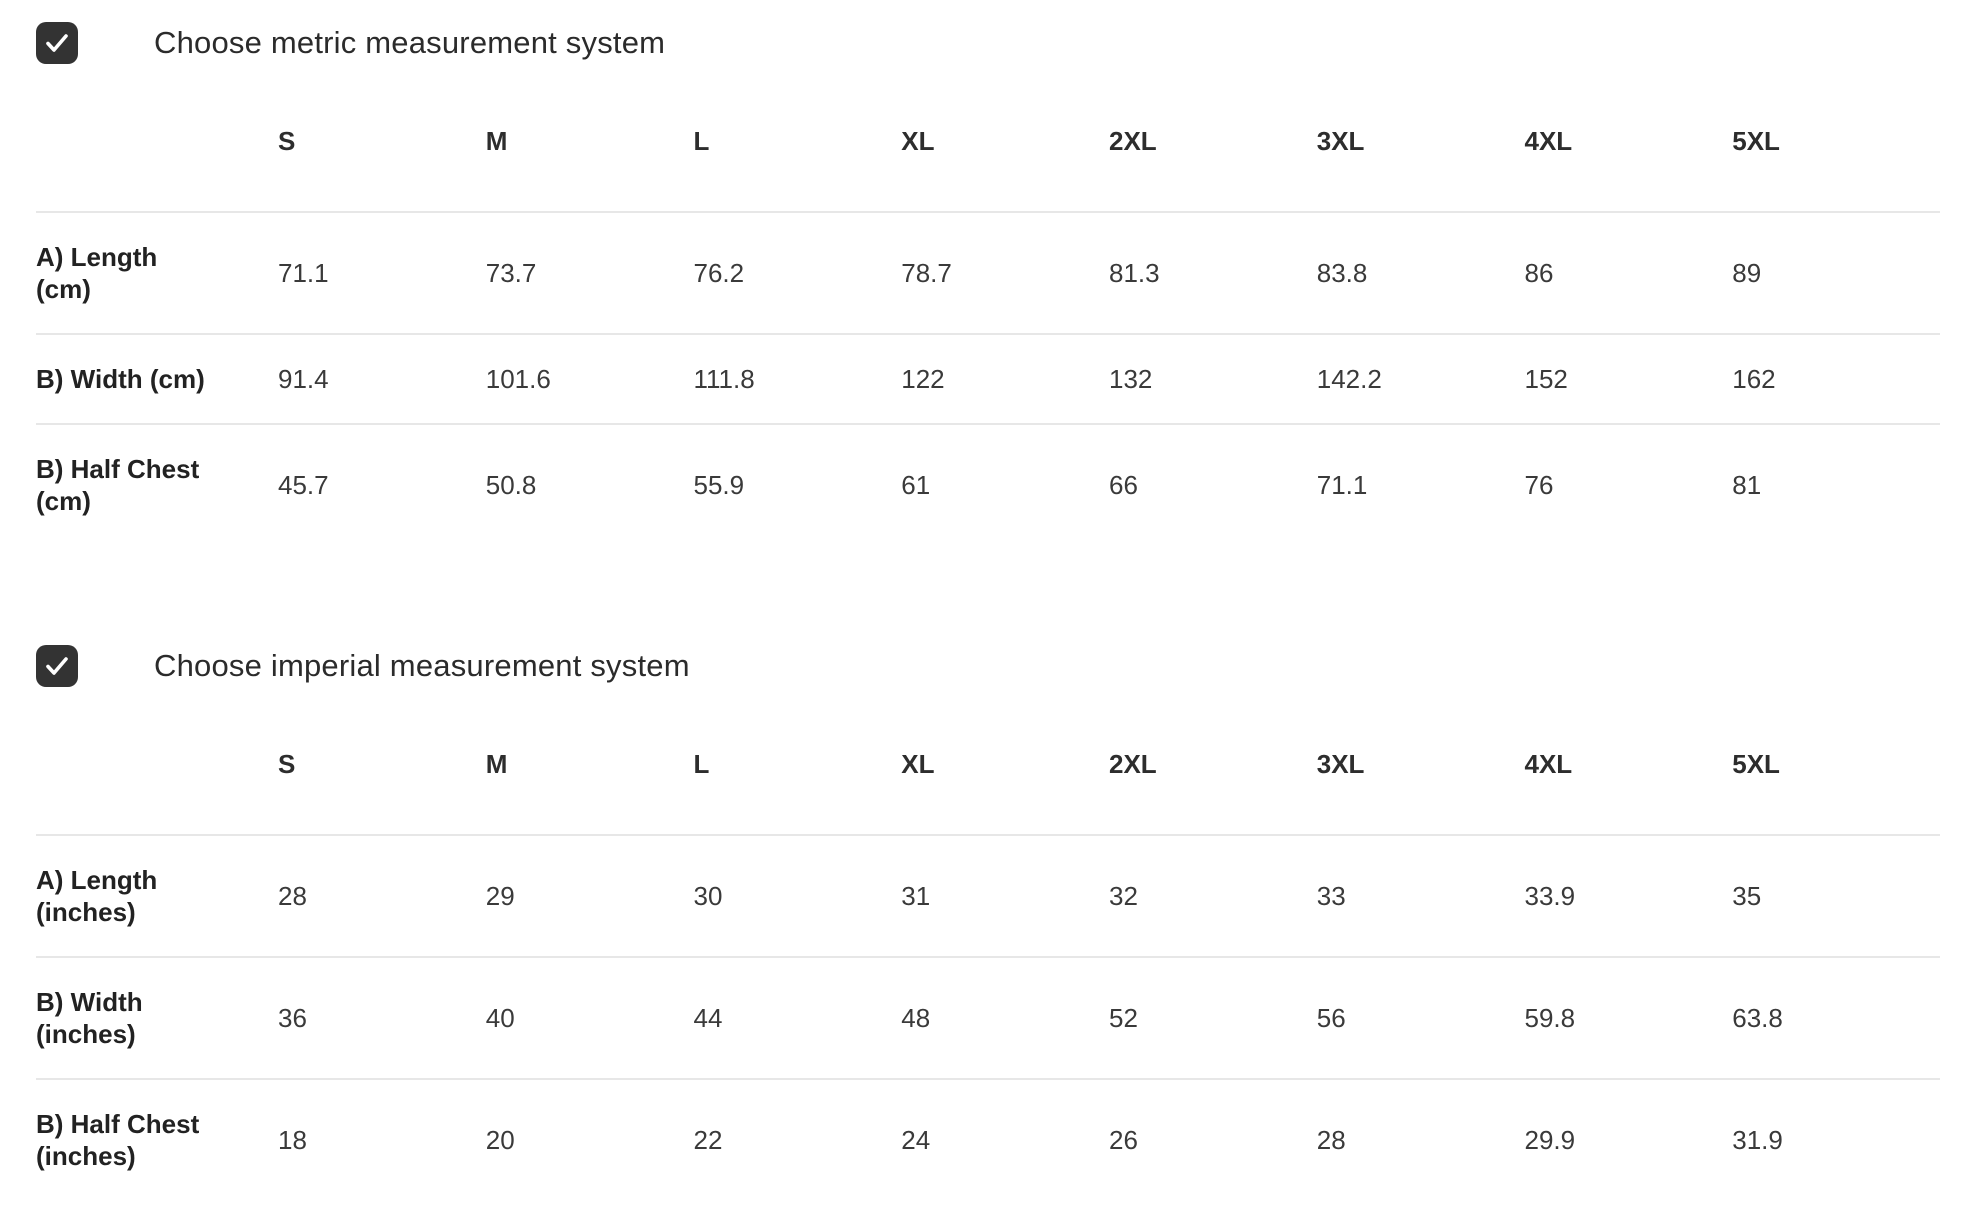 This screenshot has height=1230, width=1980. What do you see at coordinates (1836, 273) in the screenshot?
I see `size-value: 89` at bounding box center [1836, 273].